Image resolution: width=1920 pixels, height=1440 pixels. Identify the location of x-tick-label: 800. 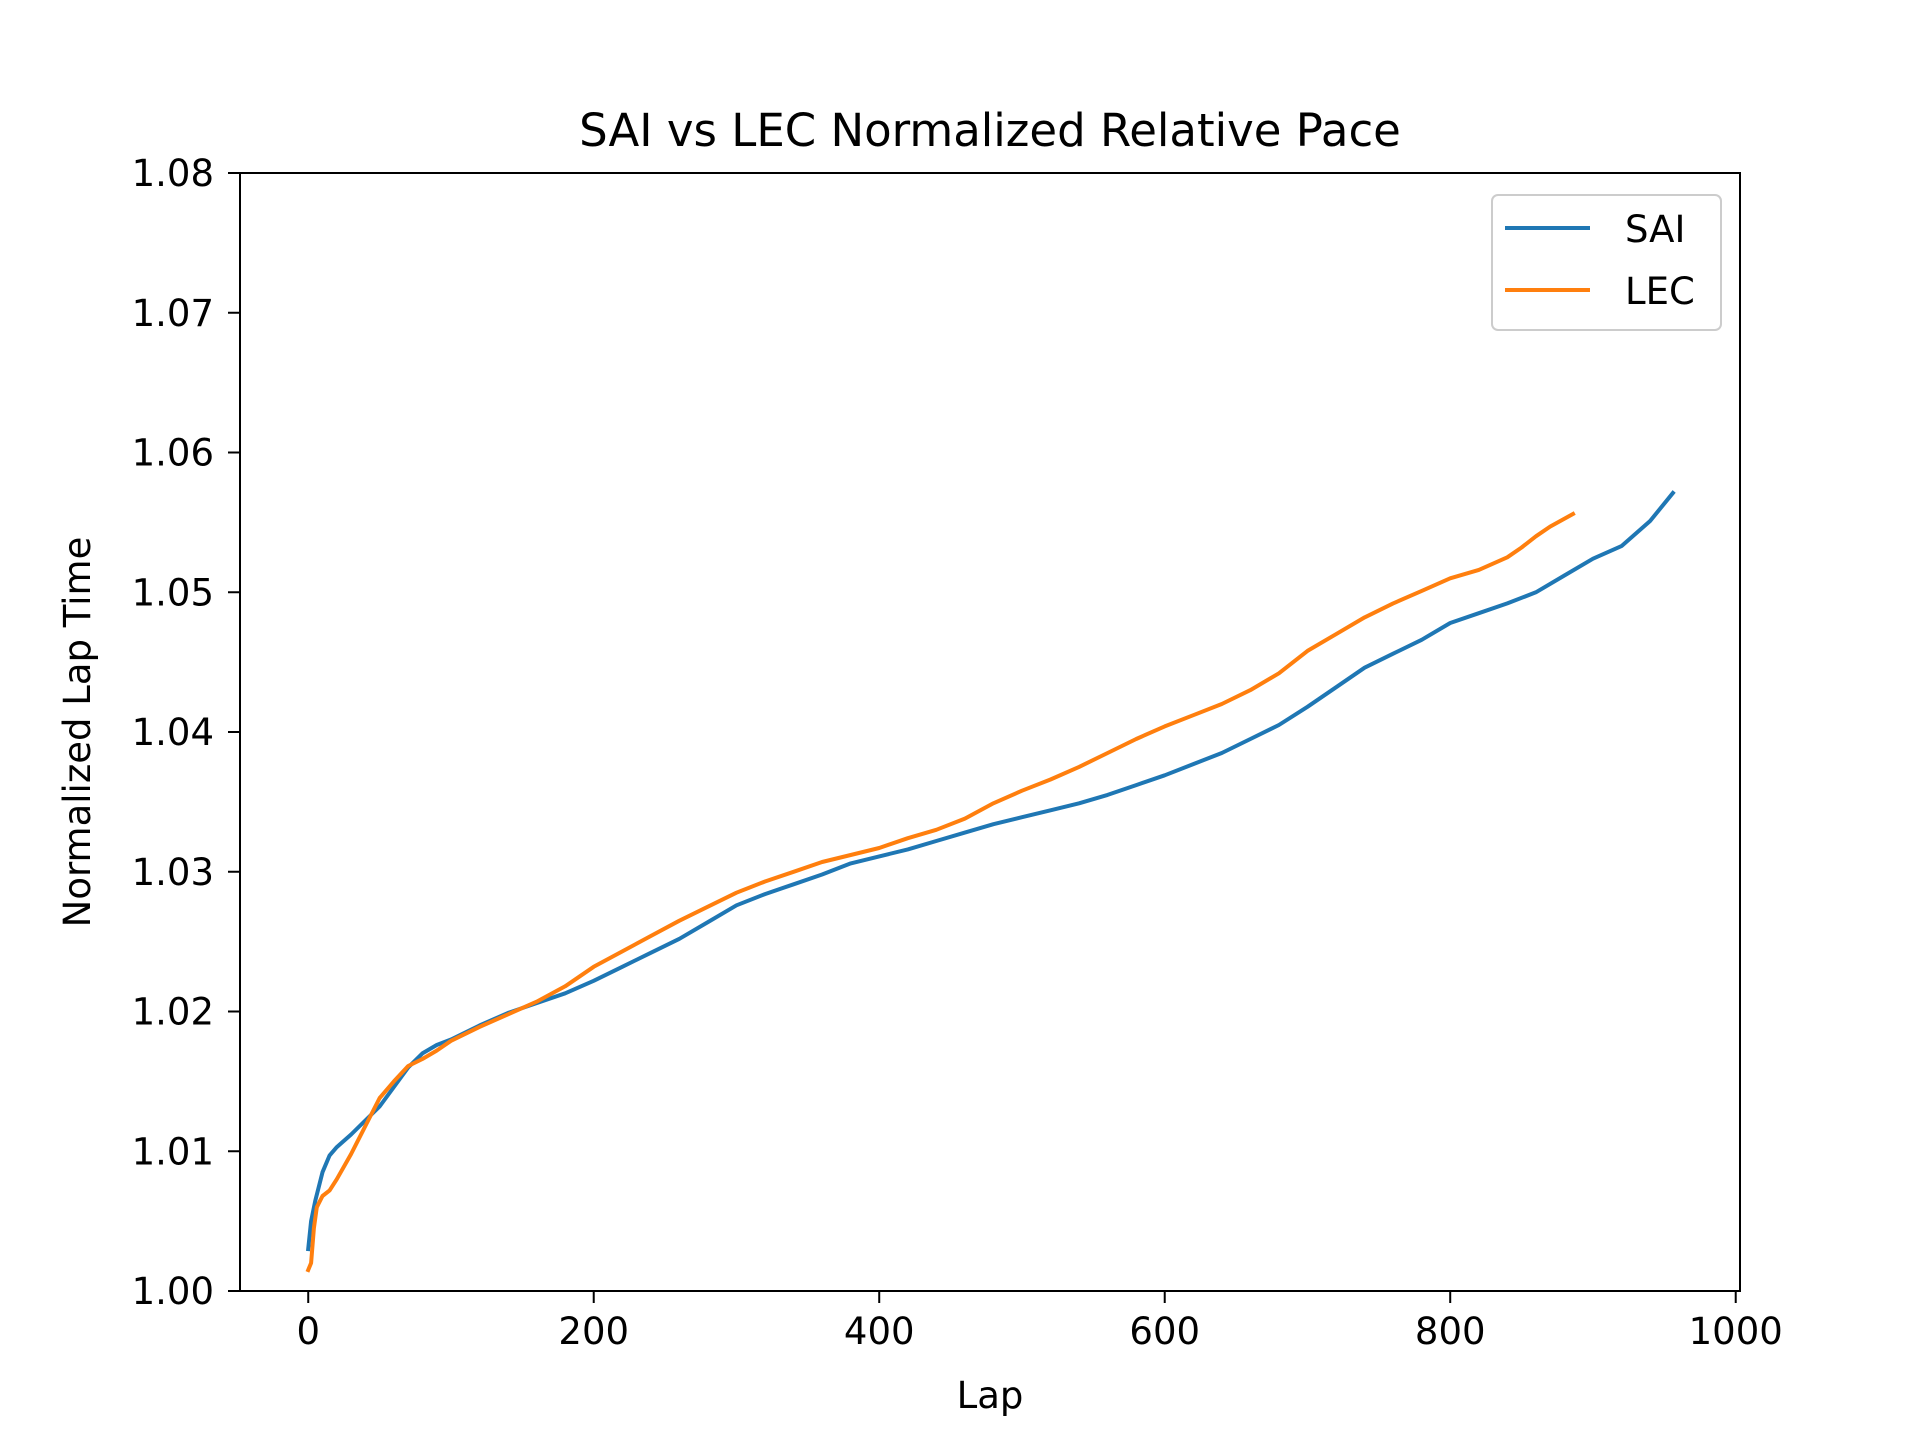
(1450, 1331).